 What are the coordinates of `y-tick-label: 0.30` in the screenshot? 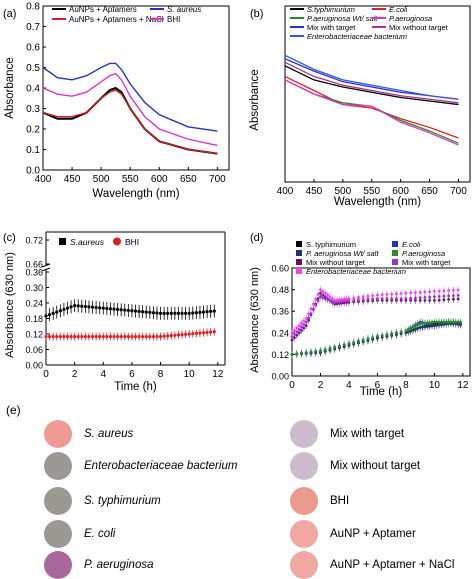 It's located at (34, 288).